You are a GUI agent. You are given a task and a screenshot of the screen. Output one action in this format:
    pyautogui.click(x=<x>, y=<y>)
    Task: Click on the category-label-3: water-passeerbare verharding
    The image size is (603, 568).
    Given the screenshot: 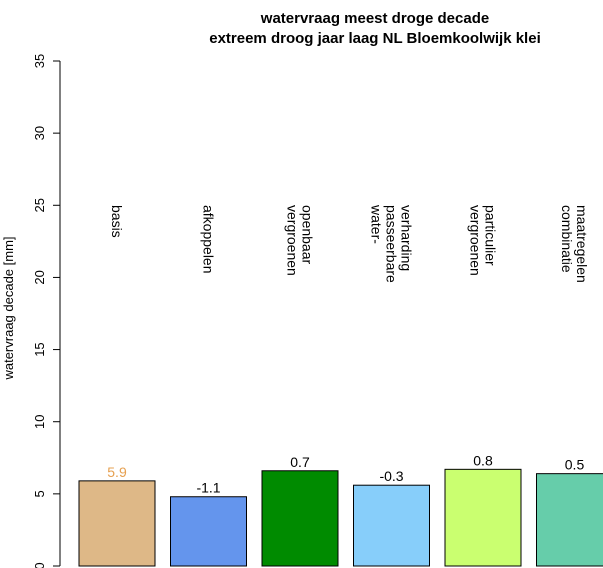 What is the action you would take?
    pyautogui.click(x=392, y=243)
    